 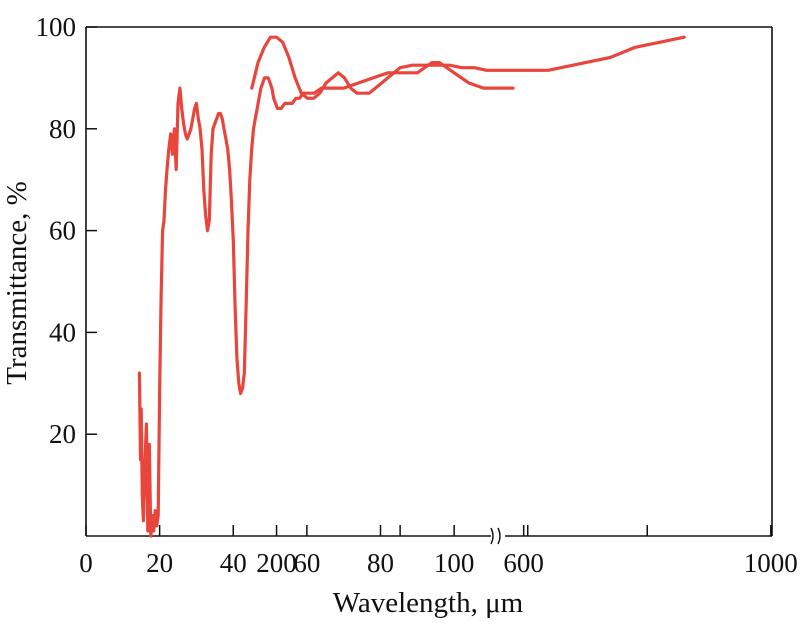 I want to click on y-tick-label: 100, so click(x=56, y=27).